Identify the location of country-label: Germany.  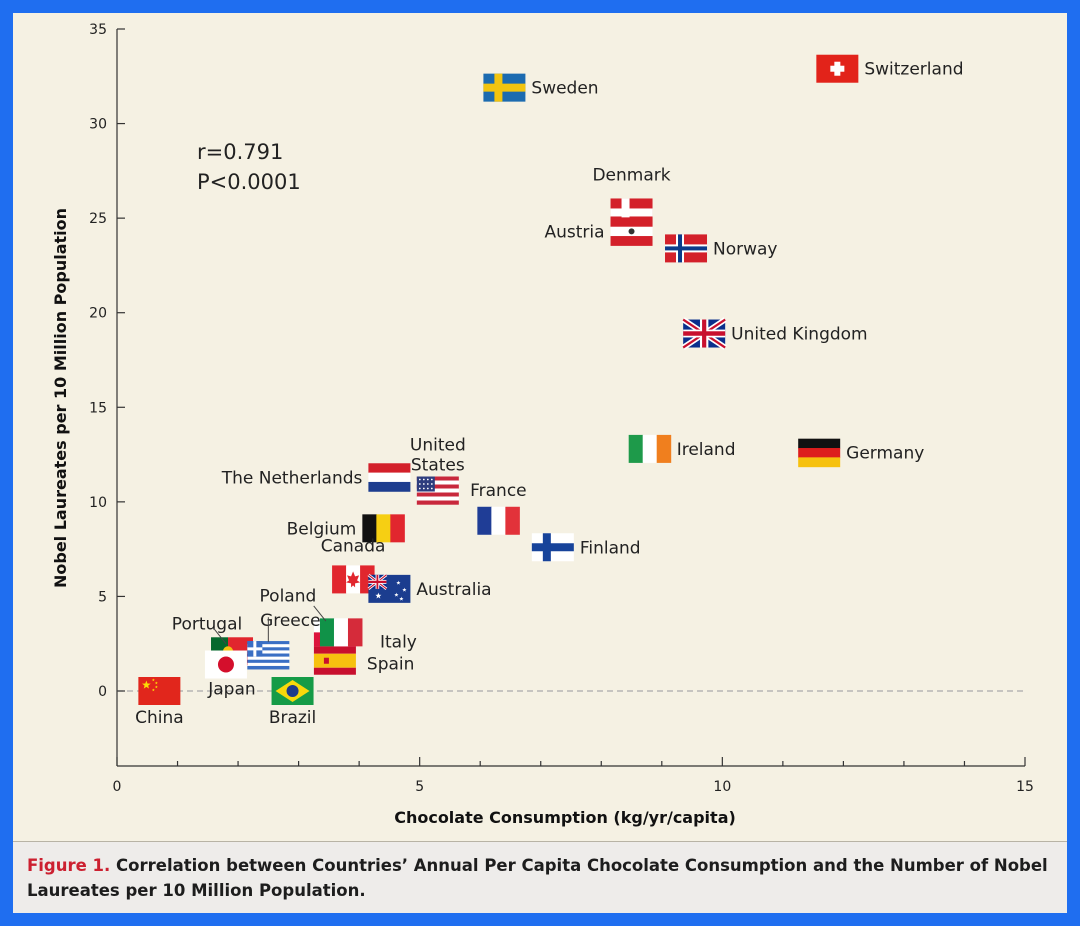
(885, 454).